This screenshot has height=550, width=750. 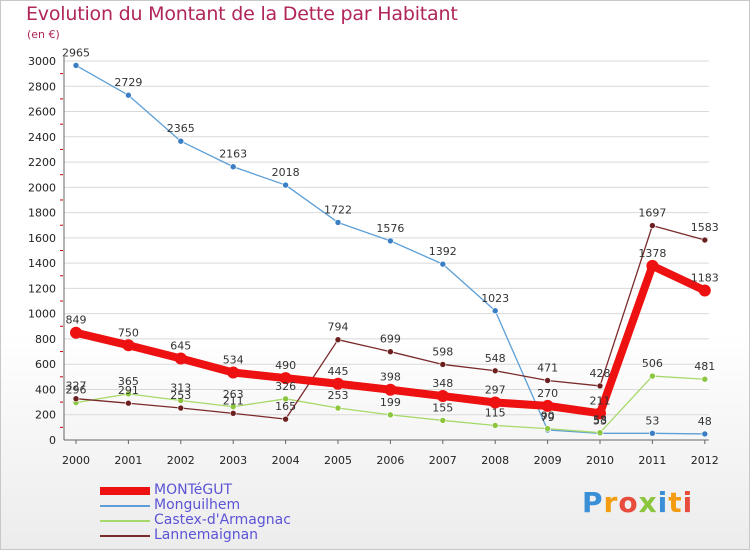 I want to click on data-label-monguilhem: 2965, so click(x=76, y=52).